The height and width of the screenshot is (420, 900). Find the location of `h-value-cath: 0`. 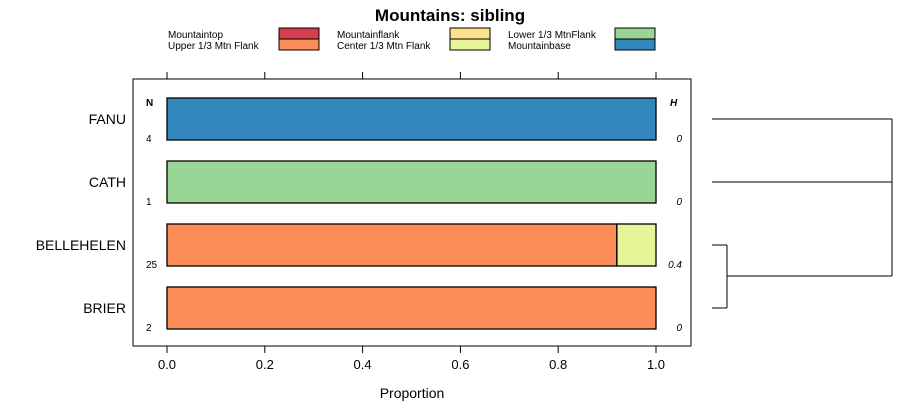

h-value-cath: 0 is located at coordinates (679, 202).